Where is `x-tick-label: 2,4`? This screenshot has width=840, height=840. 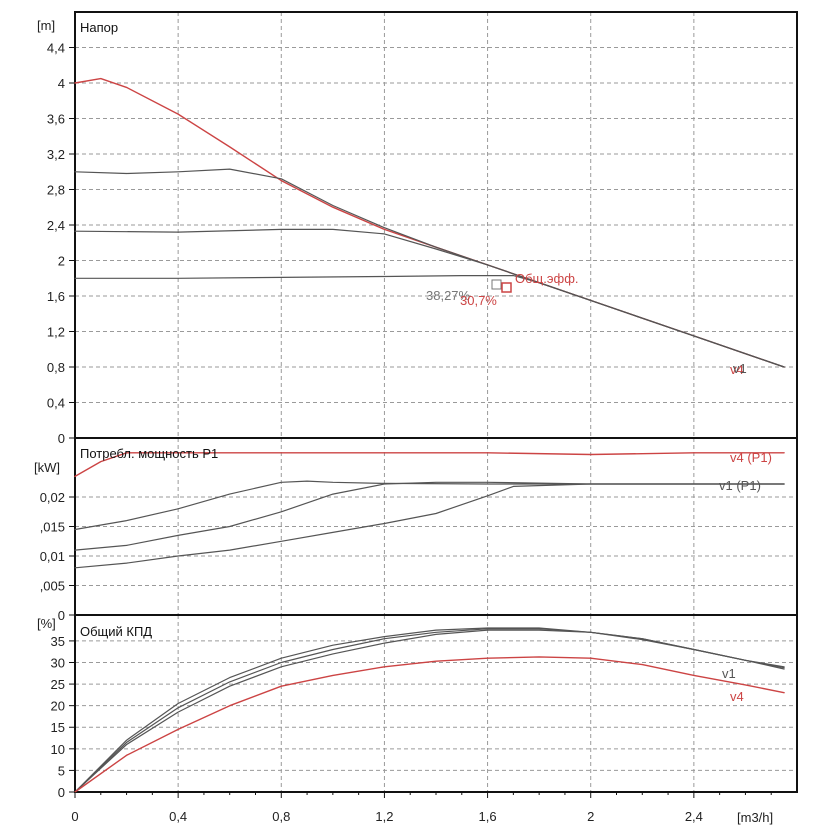 x-tick-label: 2,4 is located at coordinates (694, 816).